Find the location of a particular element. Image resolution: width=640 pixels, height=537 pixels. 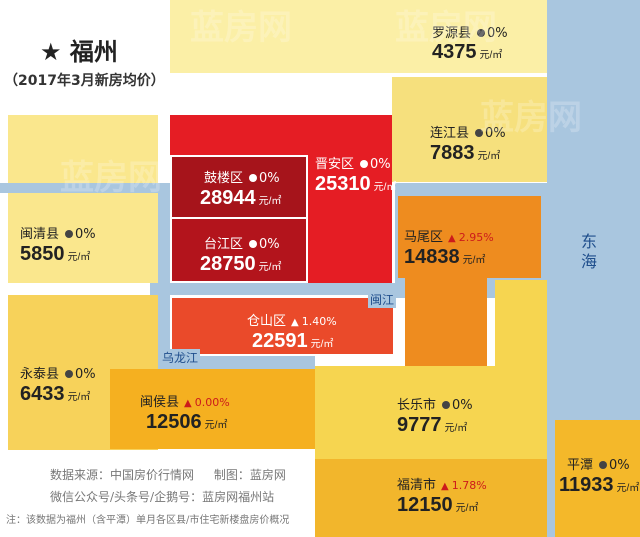

district-name: 仓山区 is located at coordinates (267, 321).